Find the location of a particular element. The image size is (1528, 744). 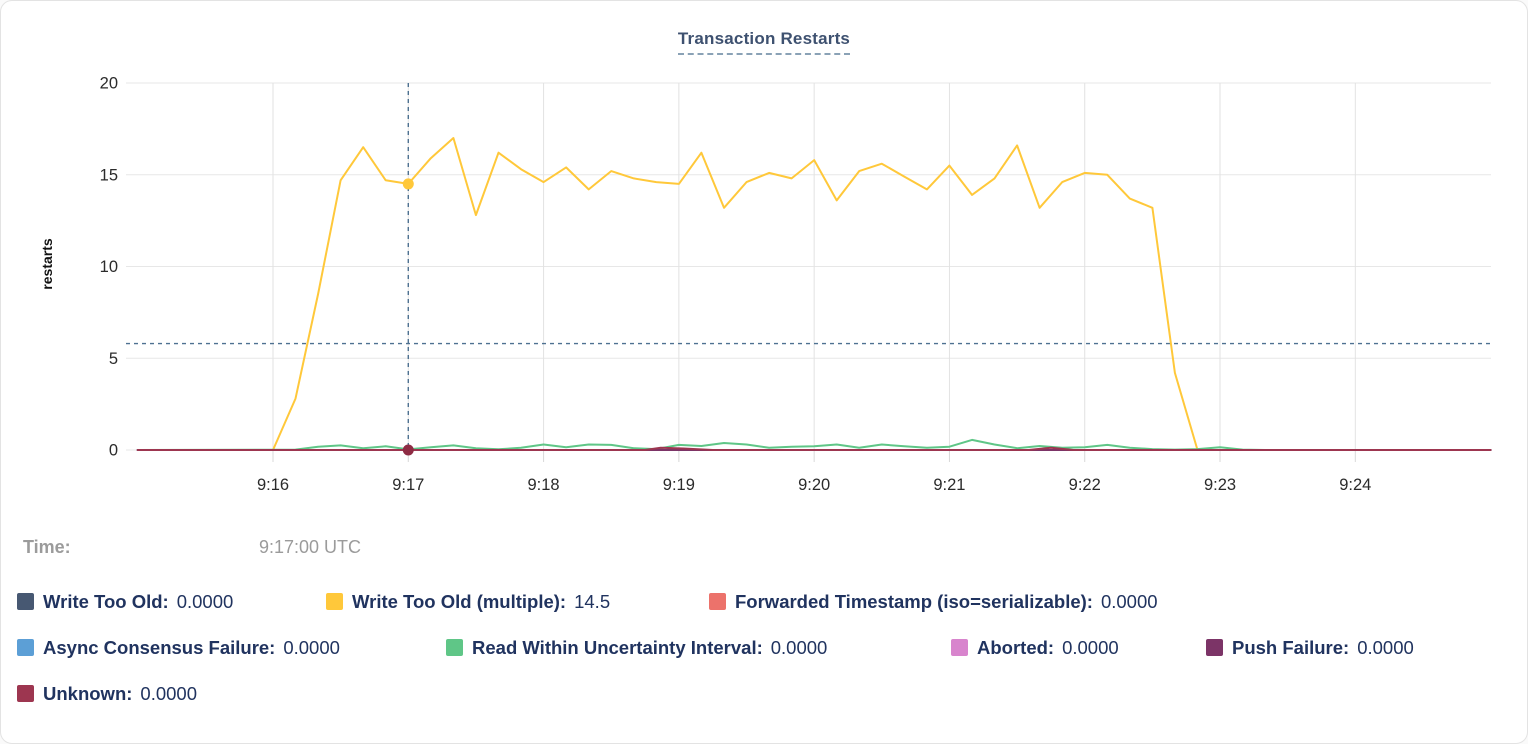

legend-item-write-too-old: Write Too Old: 0.0000 is located at coordinates (125, 602).